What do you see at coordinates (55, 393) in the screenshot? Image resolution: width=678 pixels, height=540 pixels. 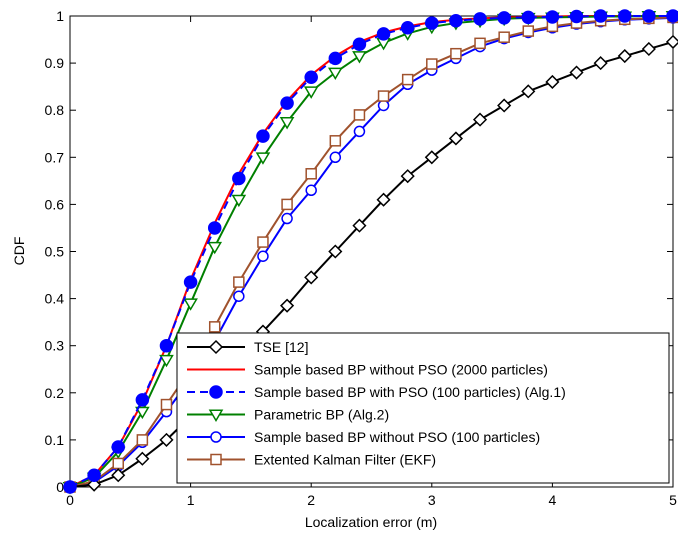 I see `y-tick-label: 0.2` at bounding box center [55, 393].